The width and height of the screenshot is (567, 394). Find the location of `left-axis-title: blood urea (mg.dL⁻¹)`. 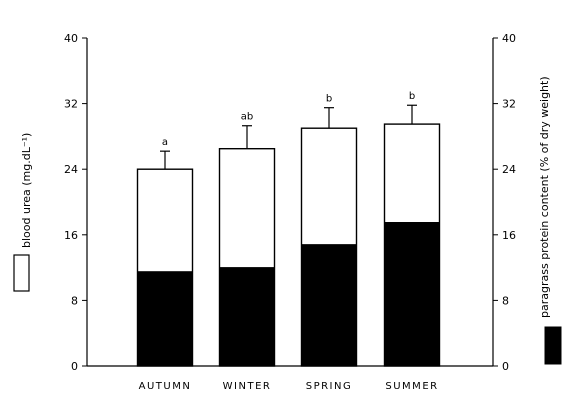

left-axis-title: blood urea (mg.dL⁻¹) is located at coordinates (26, 190).